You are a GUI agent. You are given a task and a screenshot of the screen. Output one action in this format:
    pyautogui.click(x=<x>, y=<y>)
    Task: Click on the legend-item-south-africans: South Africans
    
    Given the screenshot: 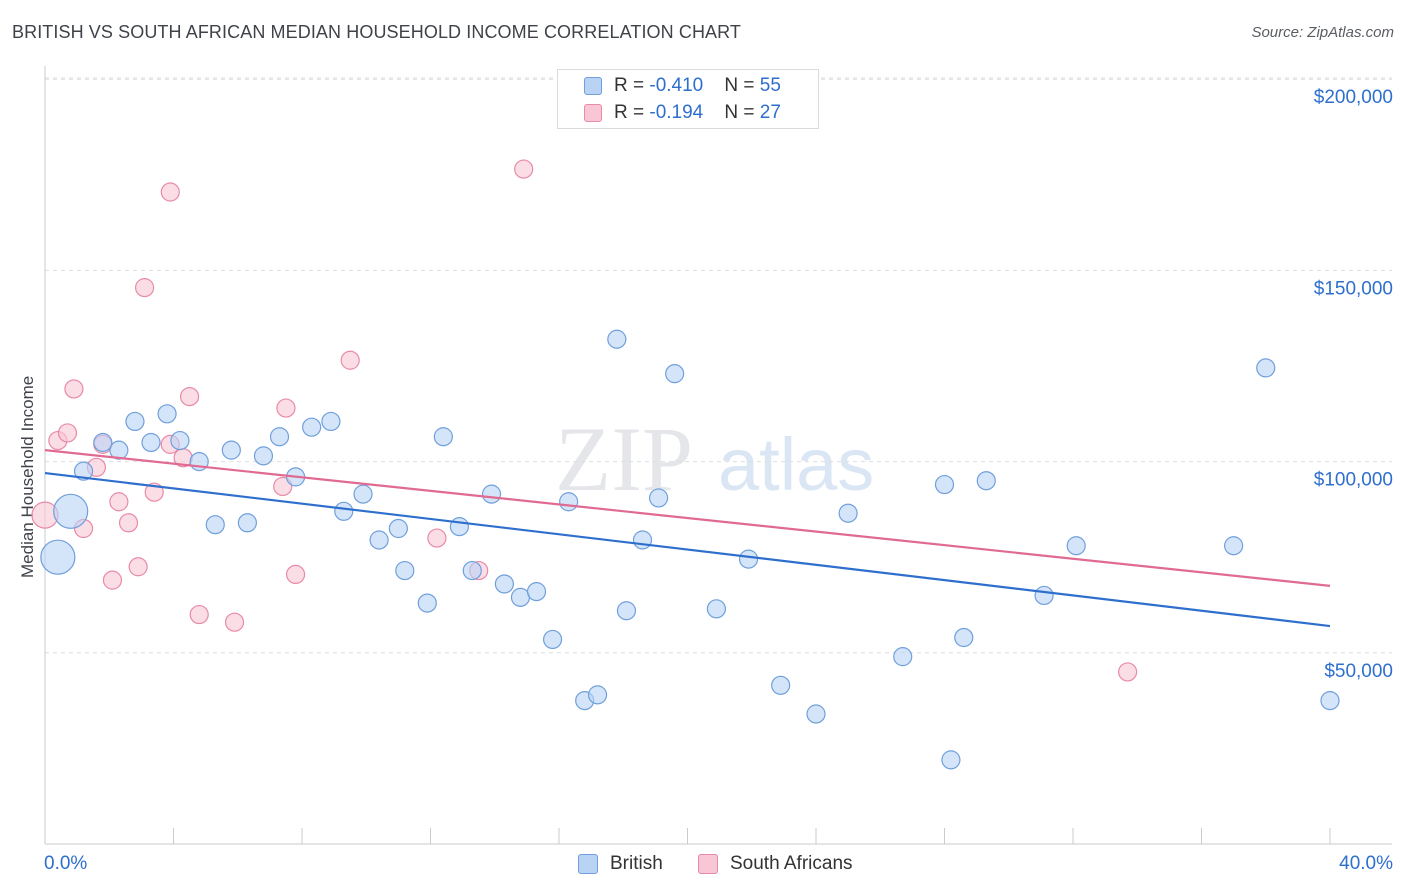 What is the action you would take?
    pyautogui.click(x=775, y=864)
    